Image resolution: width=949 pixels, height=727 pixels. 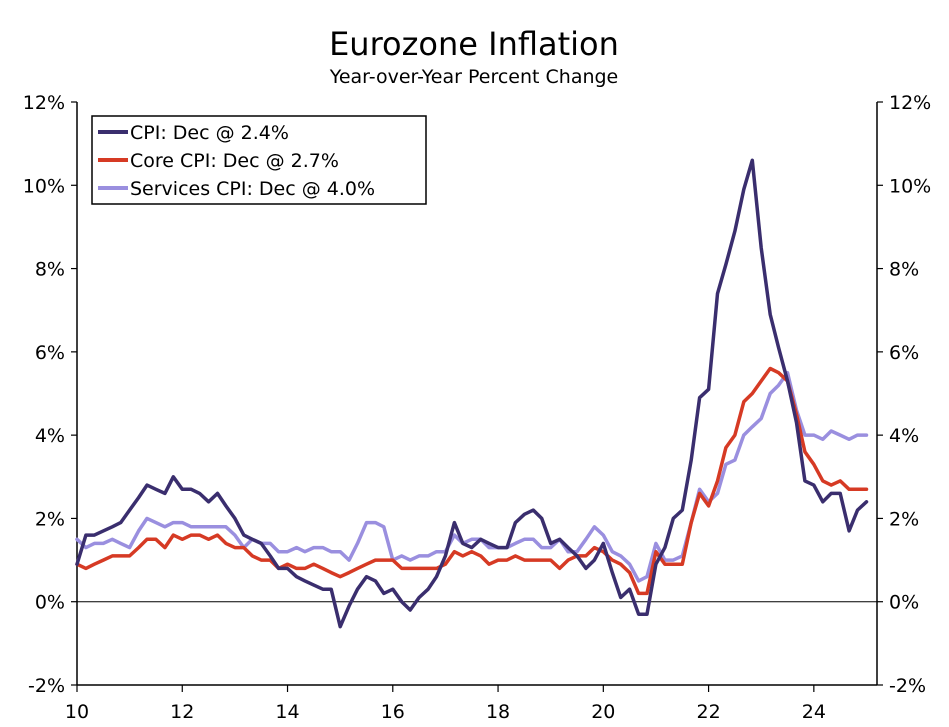 What do you see at coordinates (498, 712) in the screenshot?
I see `x-tick-label: 18` at bounding box center [498, 712].